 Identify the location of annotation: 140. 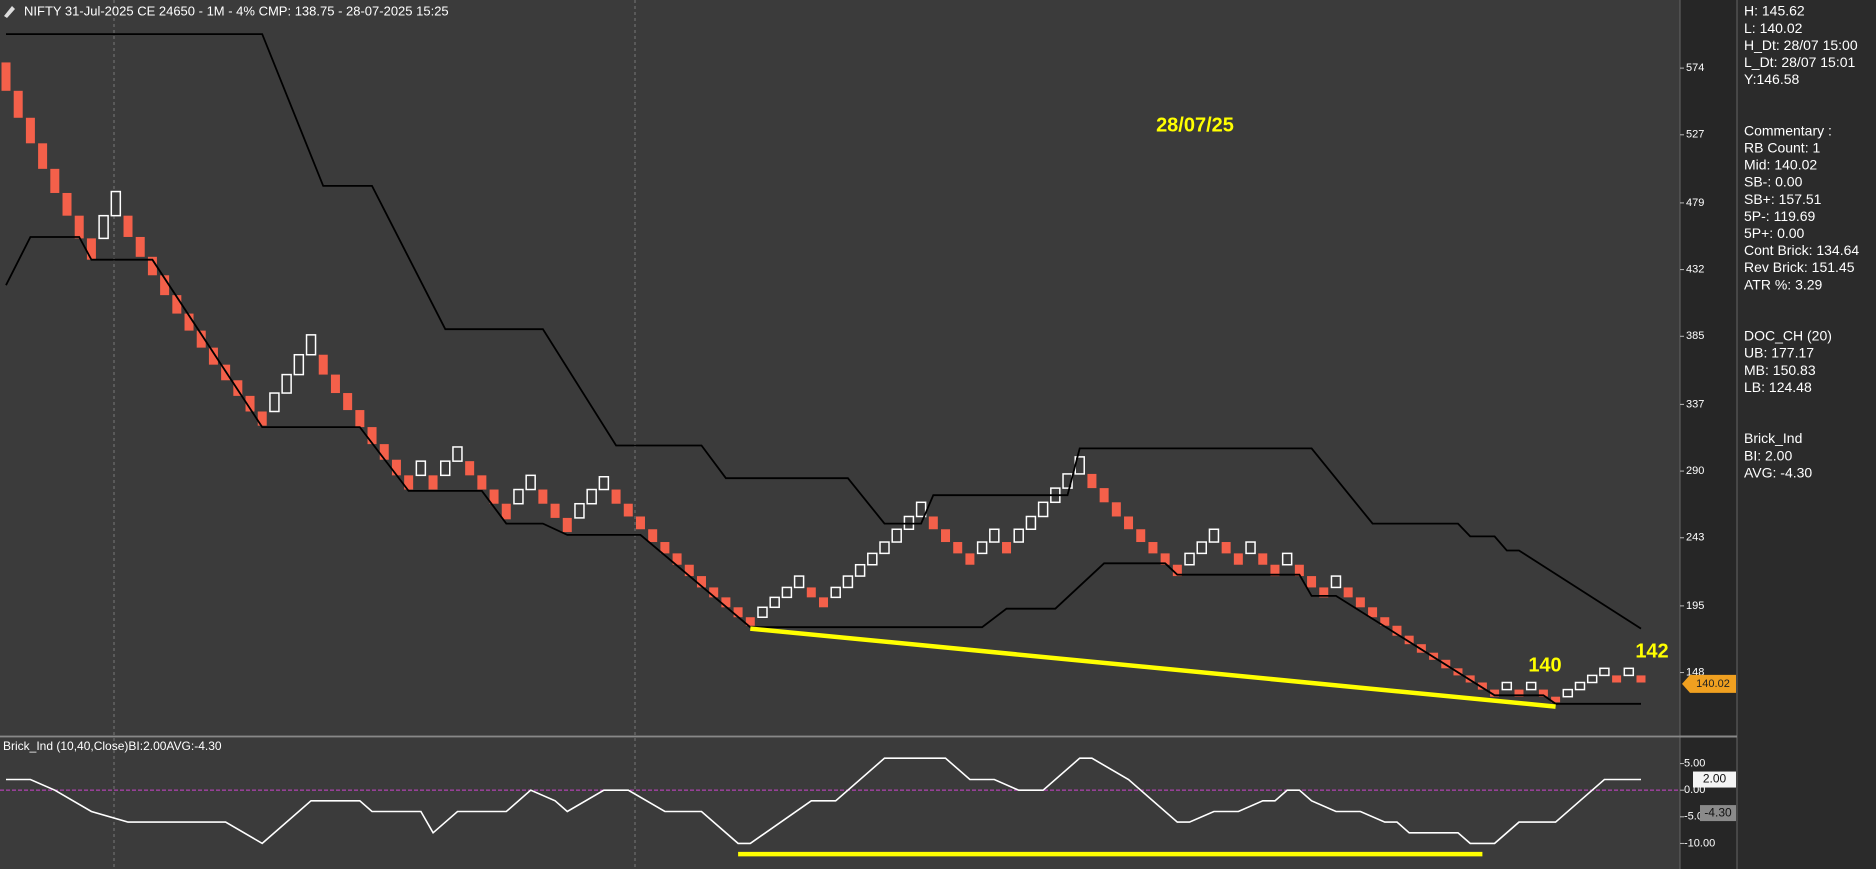
(1544, 665).